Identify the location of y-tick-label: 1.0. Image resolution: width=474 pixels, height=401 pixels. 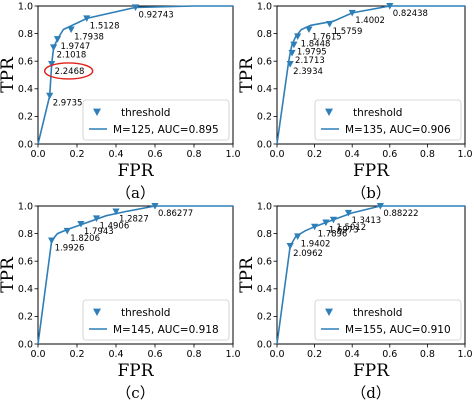
(25, 206).